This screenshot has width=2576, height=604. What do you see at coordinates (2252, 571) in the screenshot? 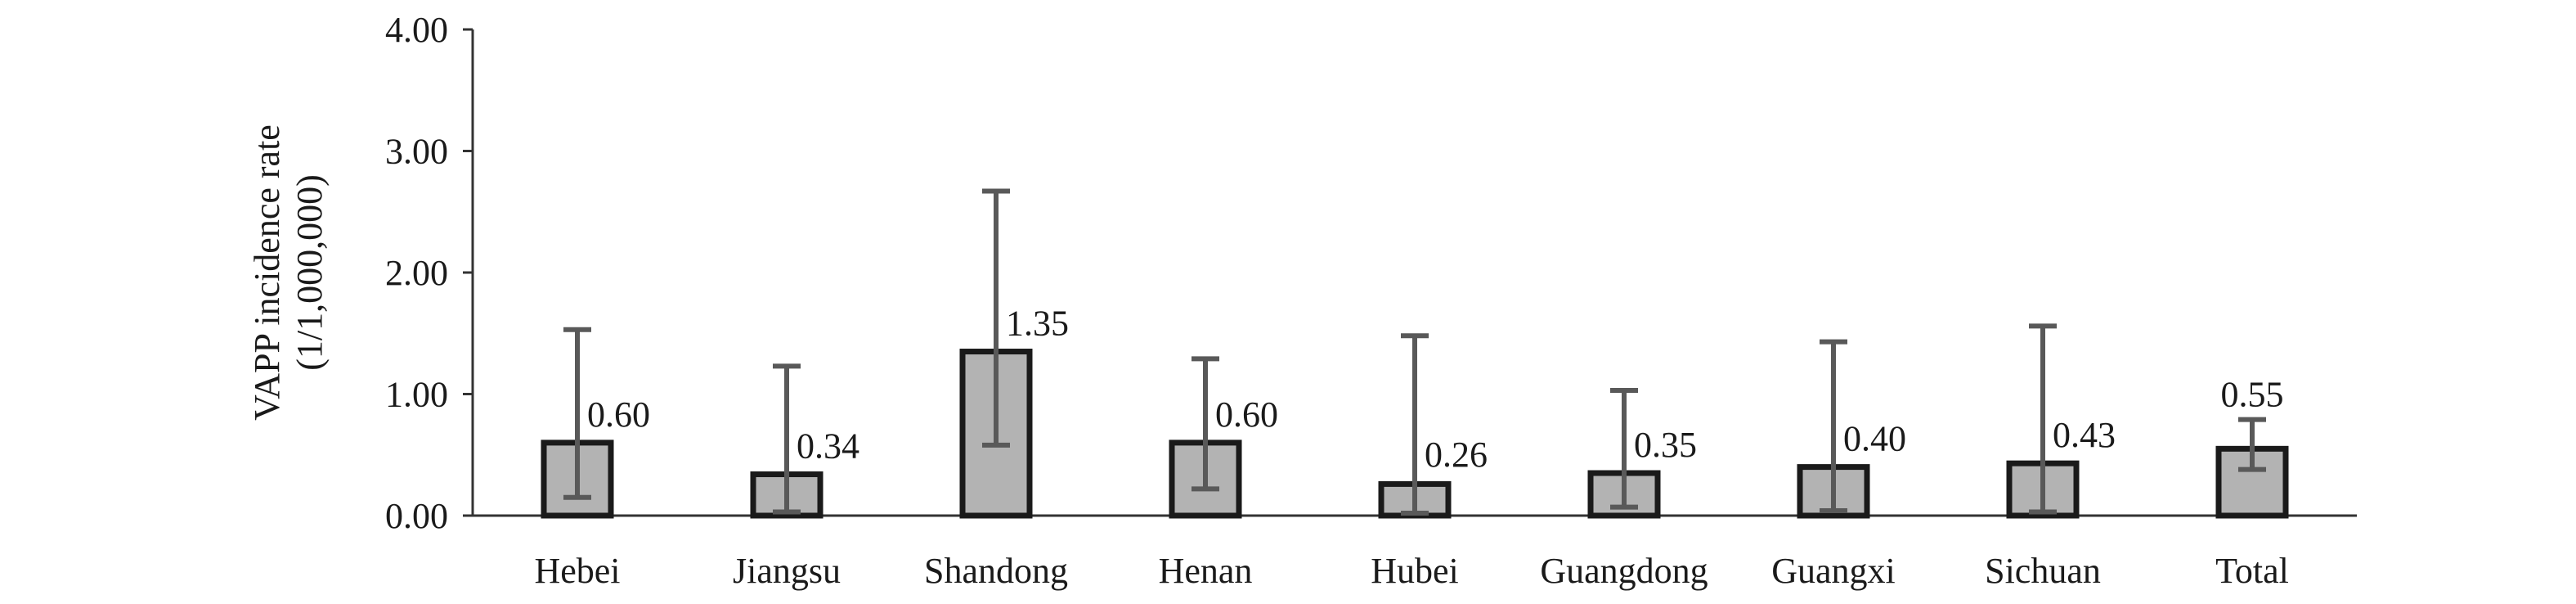
I see `category-label: Total` at bounding box center [2252, 571].